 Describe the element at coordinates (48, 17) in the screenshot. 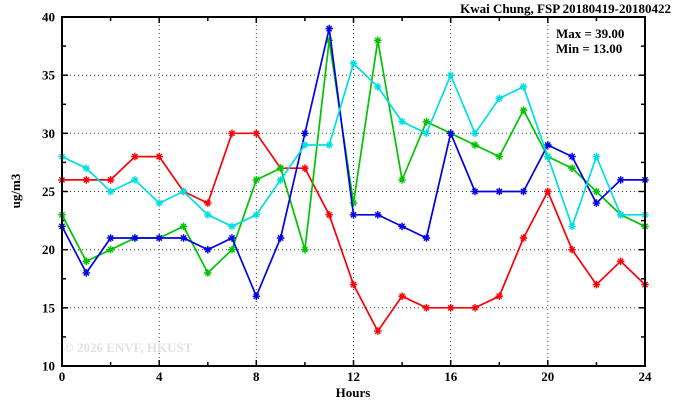

I see `y-tick-label: 40` at that location.